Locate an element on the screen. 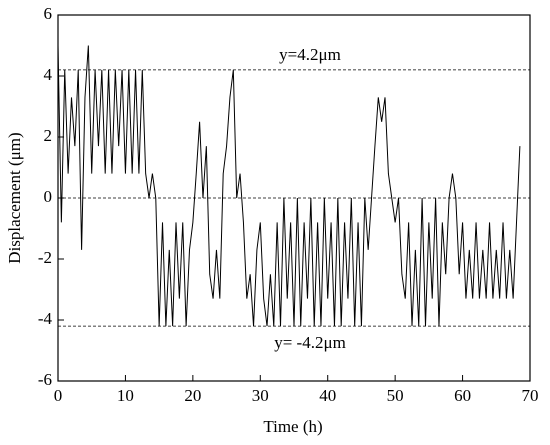  y-axis-label: Displacement (μm) is located at coordinates (14, 197).